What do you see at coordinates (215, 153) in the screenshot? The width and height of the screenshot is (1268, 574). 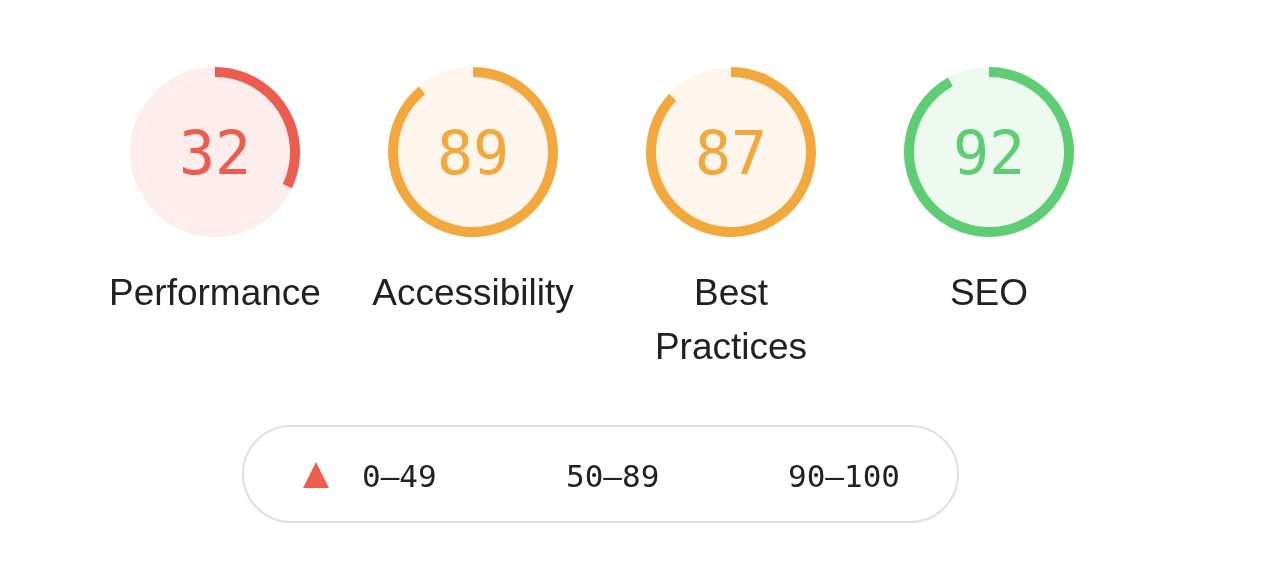 I see `data-label: 32` at bounding box center [215, 153].